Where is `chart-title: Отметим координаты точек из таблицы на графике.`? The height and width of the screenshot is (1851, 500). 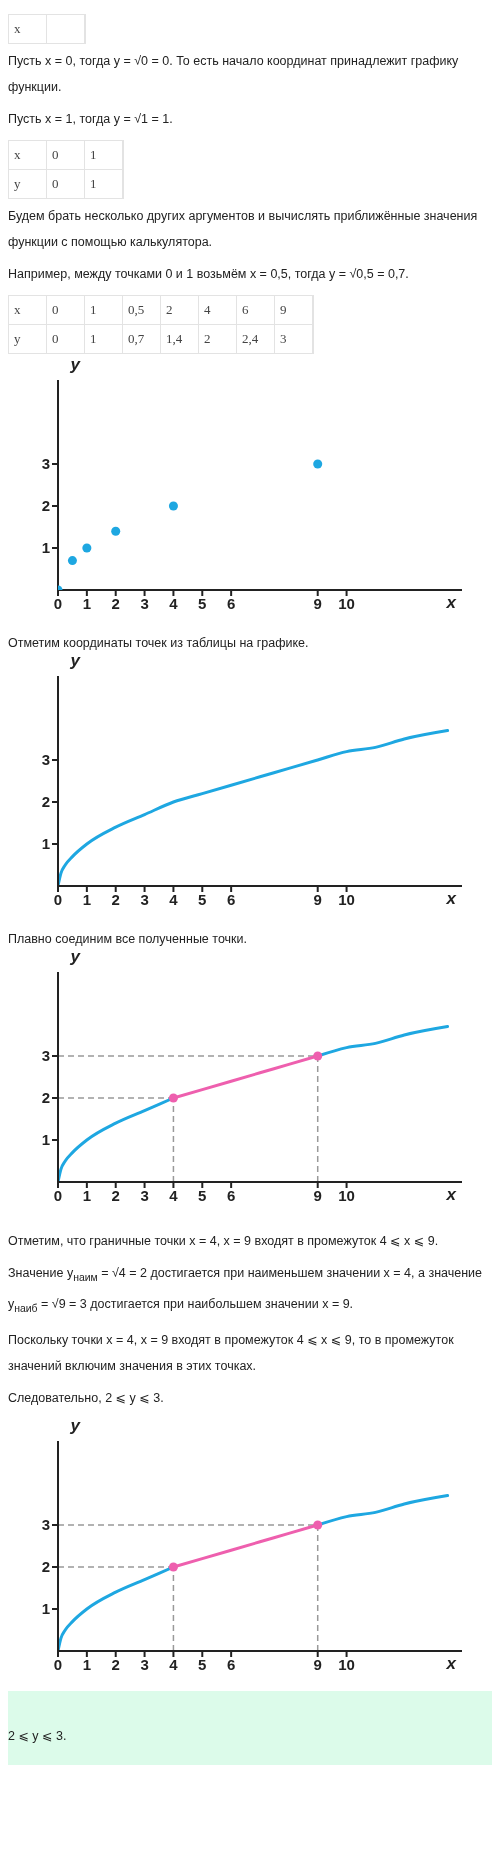
chart-title: Отметим координаты точек из таблицы на графике. is located at coordinates (158, 643).